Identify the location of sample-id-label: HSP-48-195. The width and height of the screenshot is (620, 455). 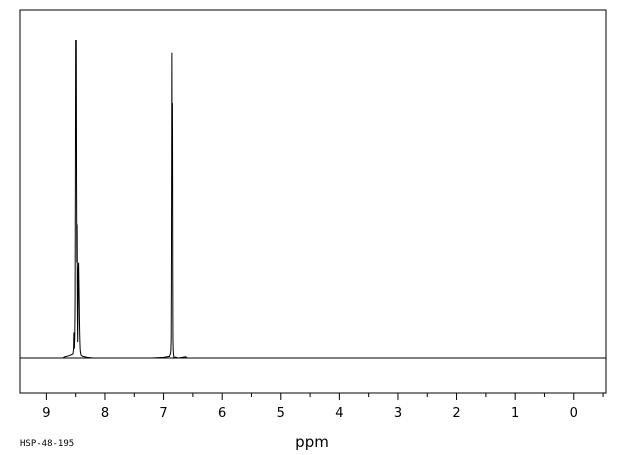
(47, 444).